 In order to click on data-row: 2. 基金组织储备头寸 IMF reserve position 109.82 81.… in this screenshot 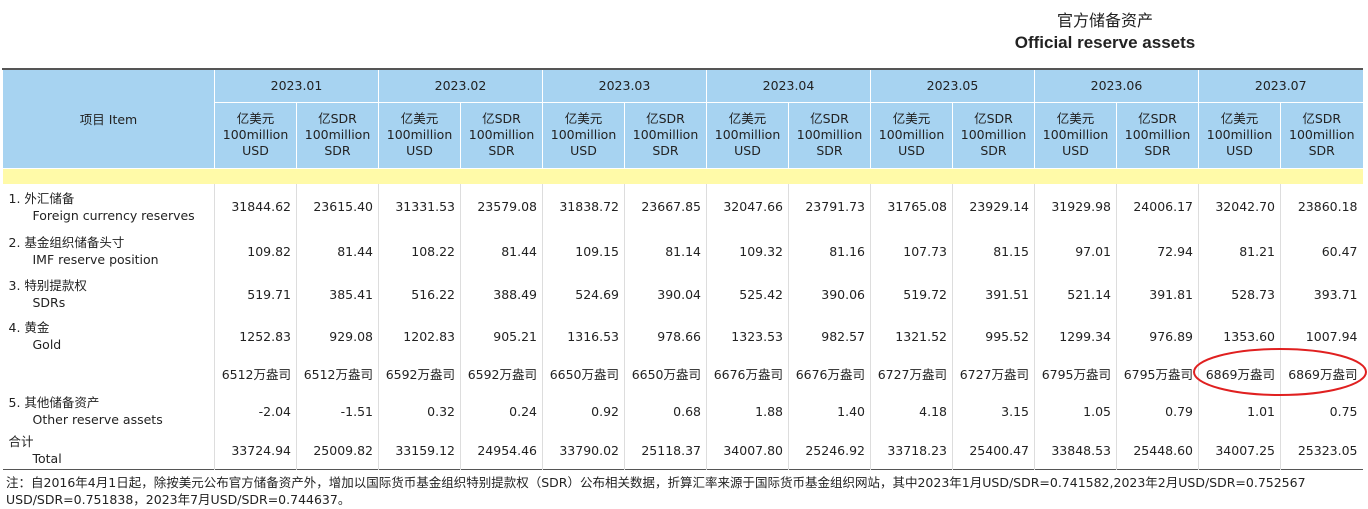, I will do `click(683, 251)`.